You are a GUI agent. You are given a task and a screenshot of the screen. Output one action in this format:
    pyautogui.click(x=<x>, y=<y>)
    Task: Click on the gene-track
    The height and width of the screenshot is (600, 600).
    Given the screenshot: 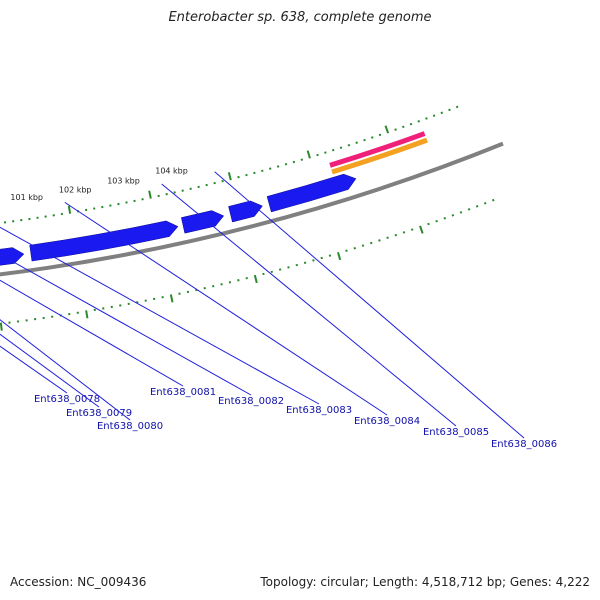 What is the action you would take?
    pyautogui.click(x=178, y=219)
    